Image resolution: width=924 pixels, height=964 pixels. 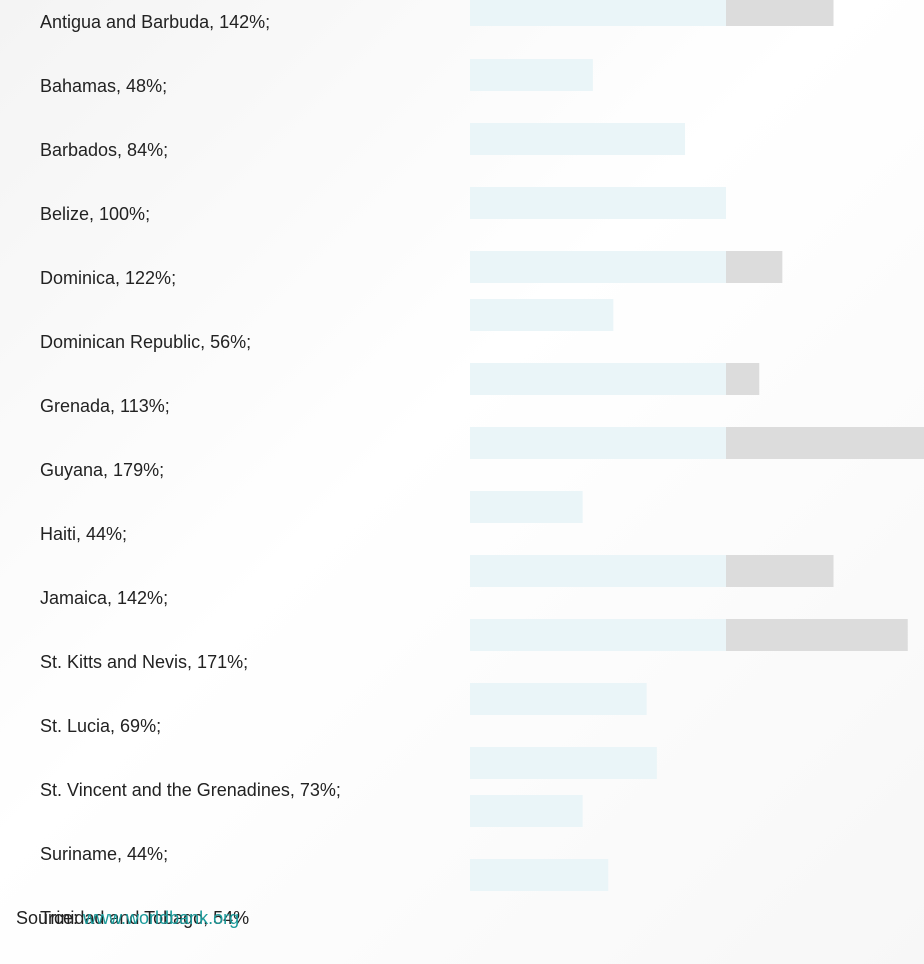 I want to click on category-label: Jamaica, 142%;, so click(x=104, y=598).